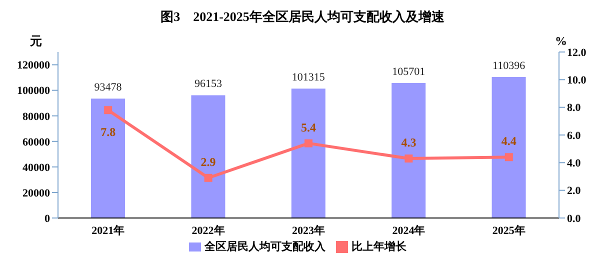  I want to click on y-tick-label: 20000, so click(36, 193).